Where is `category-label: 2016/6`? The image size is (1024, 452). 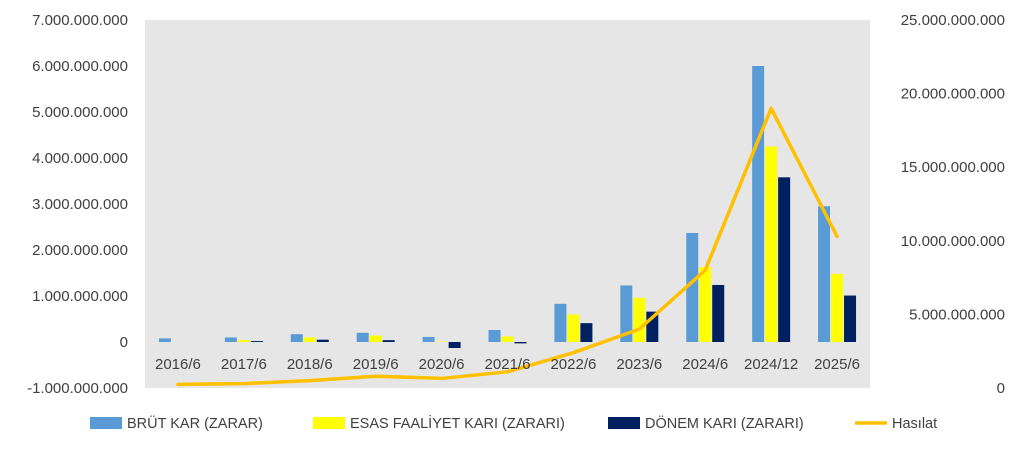 category-label: 2016/6 is located at coordinates (178, 364).